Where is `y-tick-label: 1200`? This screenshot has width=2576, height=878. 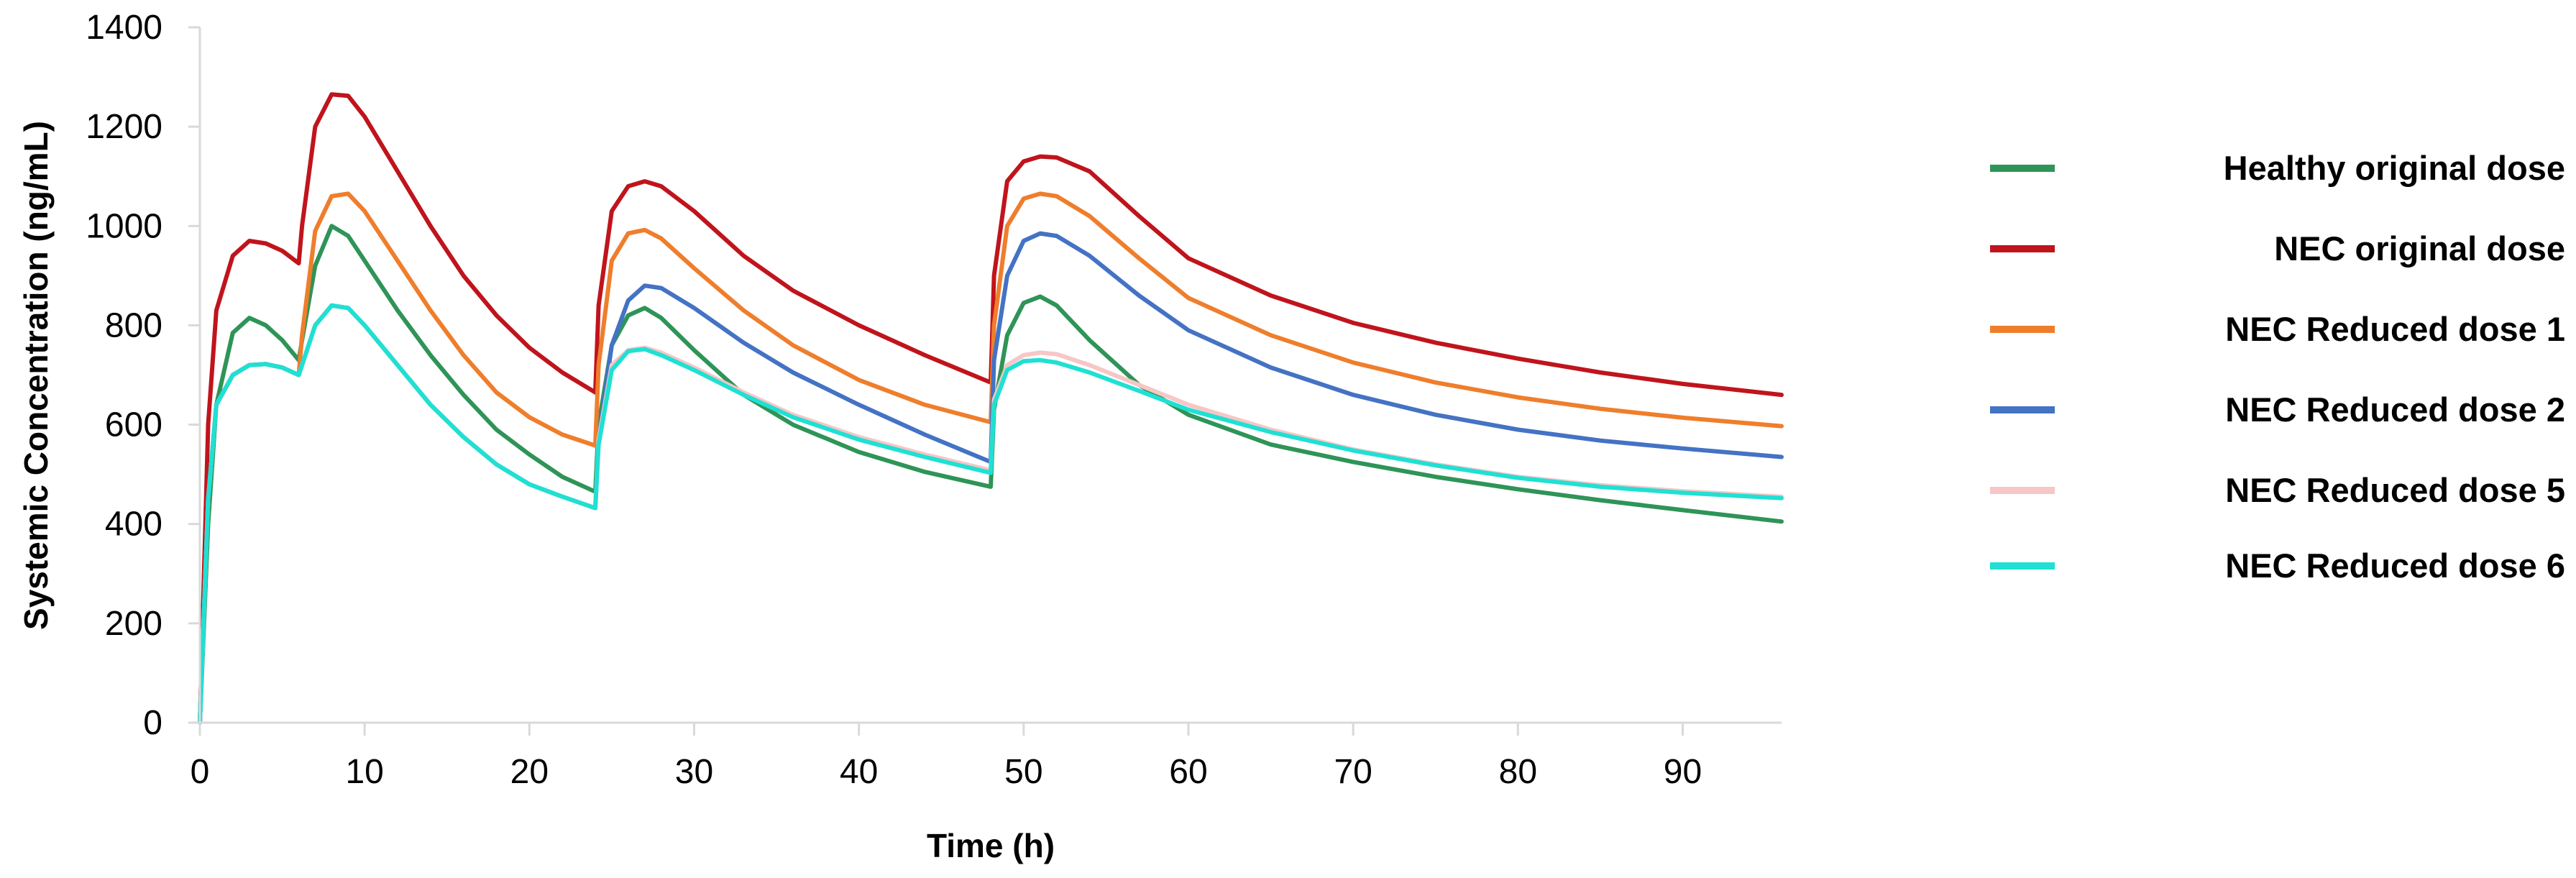 y-tick-label: 1200 is located at coordinates (124, 127).